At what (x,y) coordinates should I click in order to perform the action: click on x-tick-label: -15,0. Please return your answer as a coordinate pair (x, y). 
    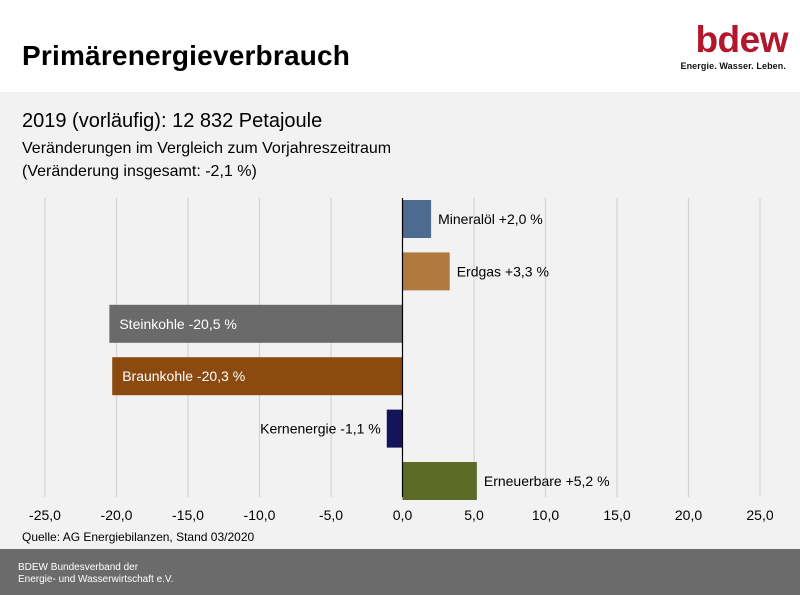
    Looking at the image, I should click on (188, 515).